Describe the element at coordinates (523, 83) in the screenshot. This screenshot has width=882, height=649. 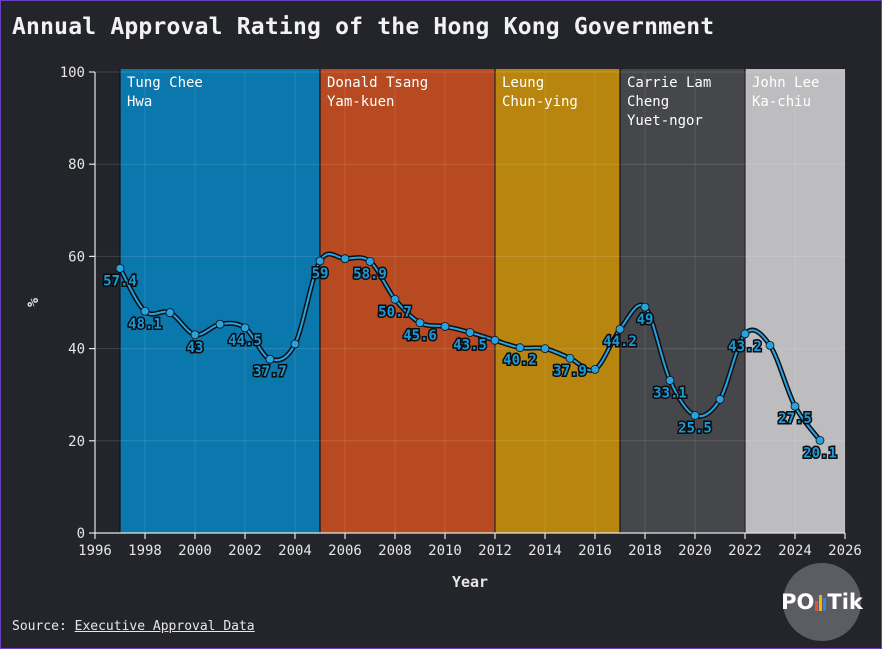
I see `term-name-3: Leung` at that location.